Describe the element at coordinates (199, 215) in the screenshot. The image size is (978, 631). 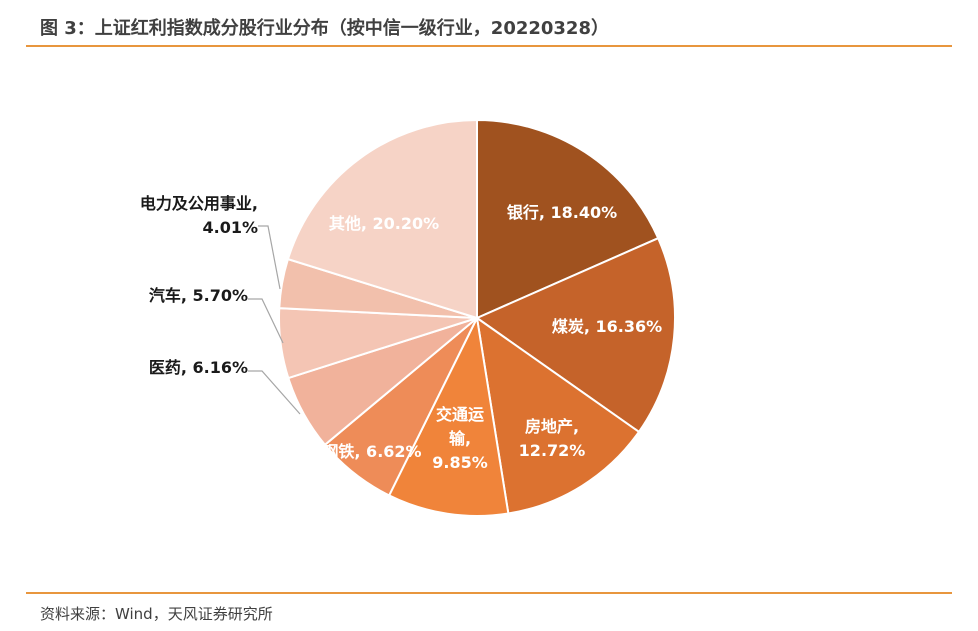
I see `slice-label-电力及公用事业: 电力及公用事业, 4.01%` at that location.